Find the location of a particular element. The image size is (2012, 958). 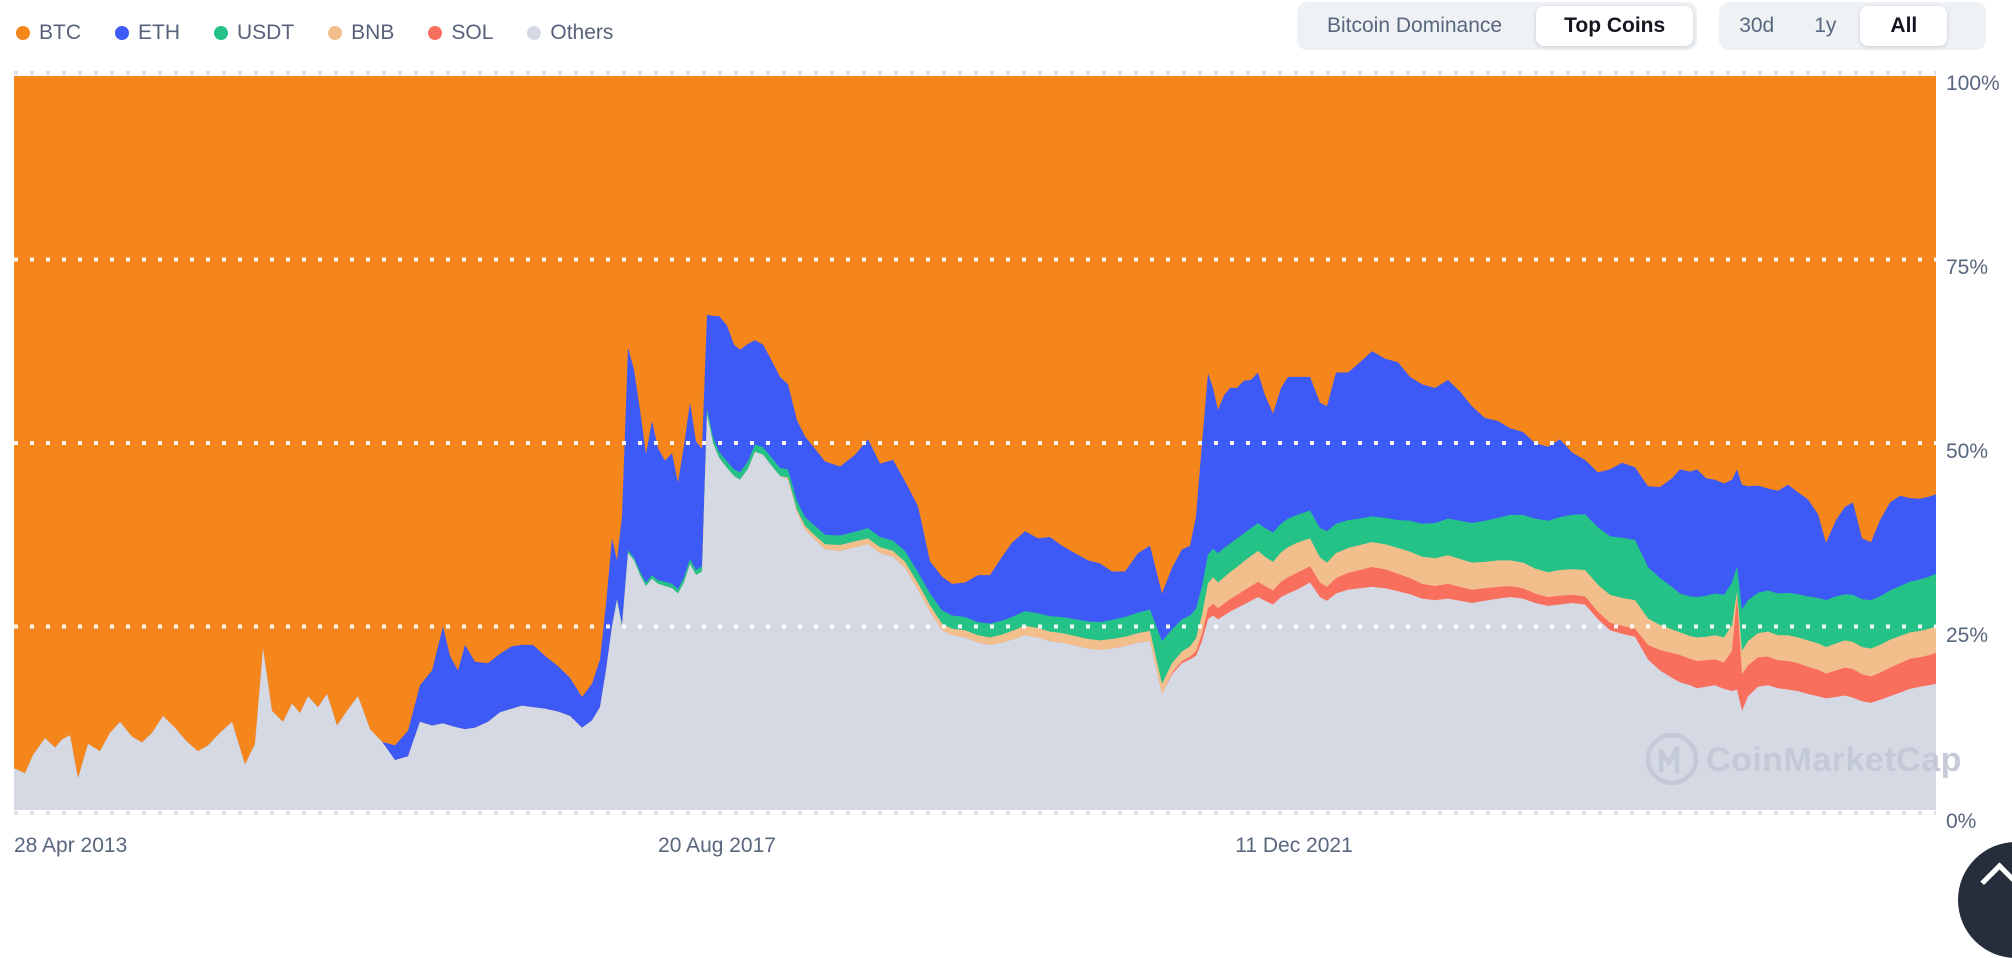

legend-item-sol: SOL is located at coordinates (460, 33).